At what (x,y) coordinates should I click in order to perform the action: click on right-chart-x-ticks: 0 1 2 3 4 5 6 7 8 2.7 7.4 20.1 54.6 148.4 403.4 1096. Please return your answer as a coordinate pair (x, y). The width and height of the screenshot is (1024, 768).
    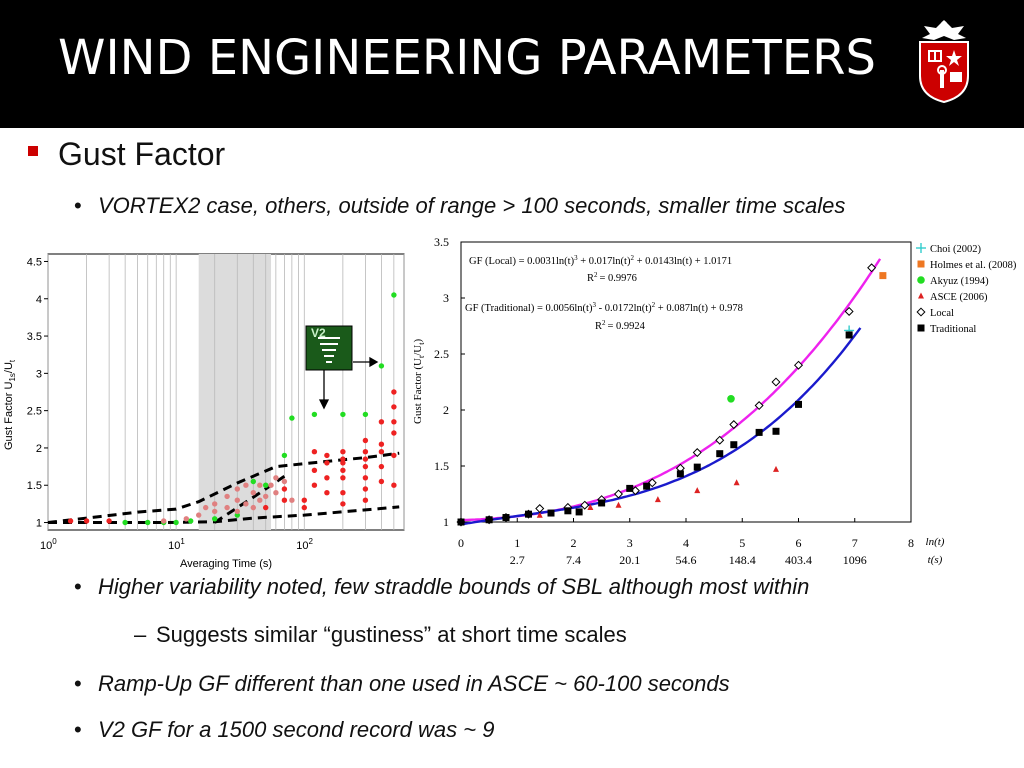
    Looking at the image, I should click on (686, 542).